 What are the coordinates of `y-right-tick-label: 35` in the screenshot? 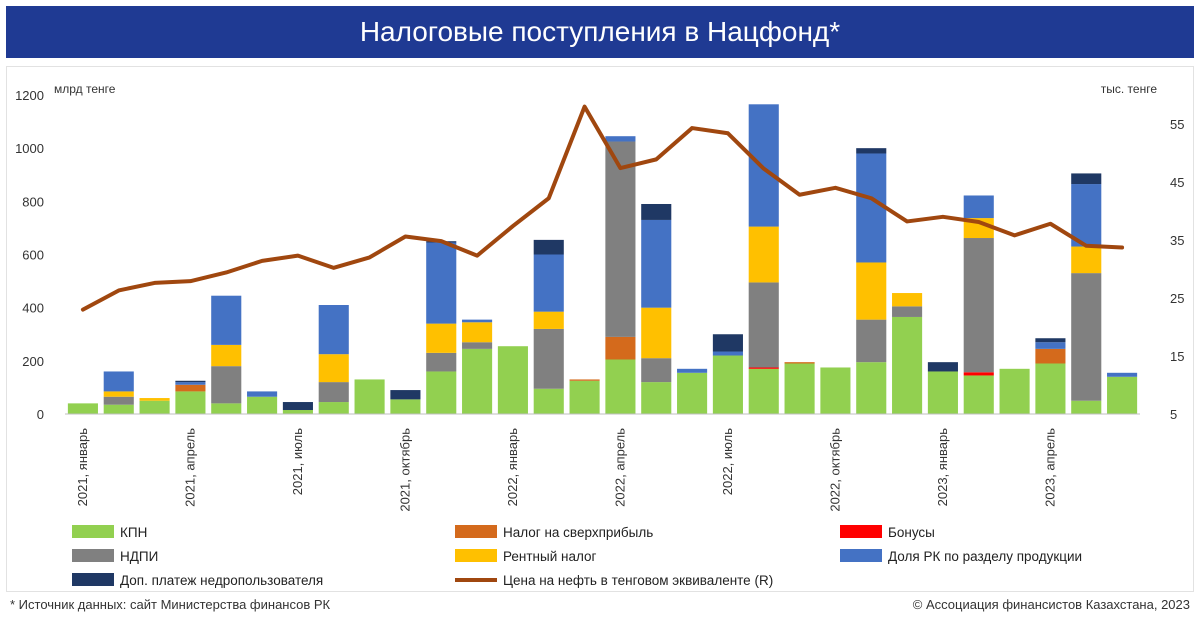 It's located at (1177, 240).